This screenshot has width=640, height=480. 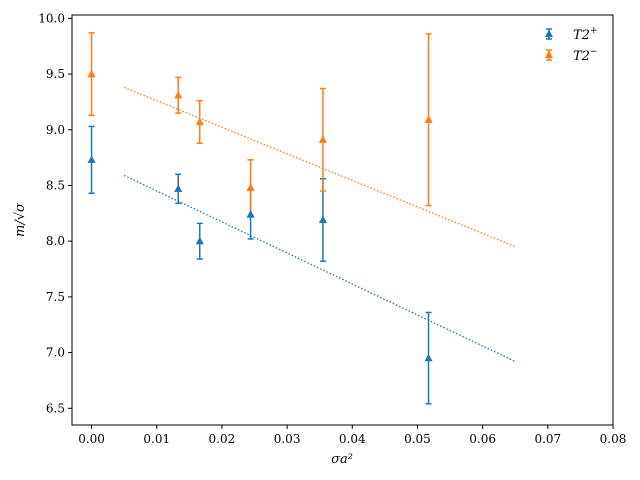 I want to click on x-tick-label: 0.07, so click(x=547, y=439).